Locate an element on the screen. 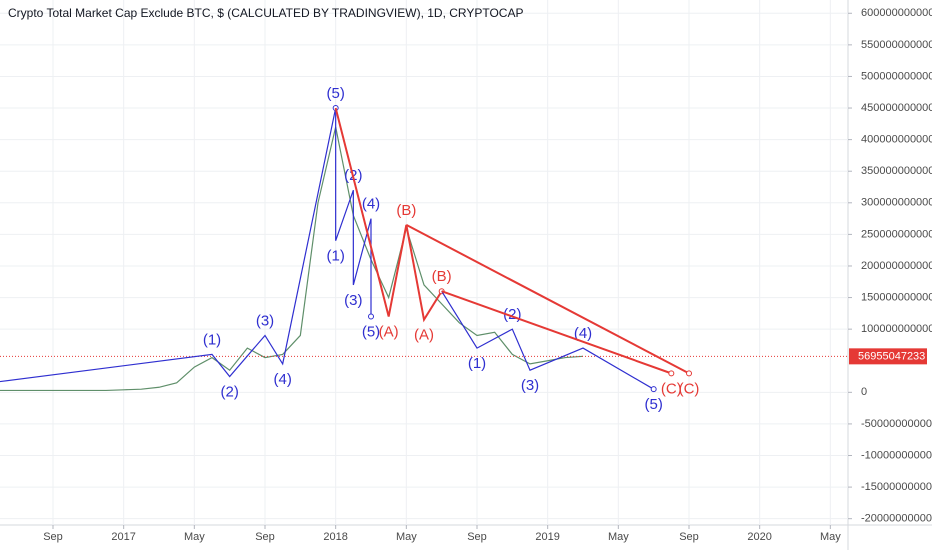 The image size is (932, 550). y-tick-label: 200000000000 is located at coordinates (896, 266).